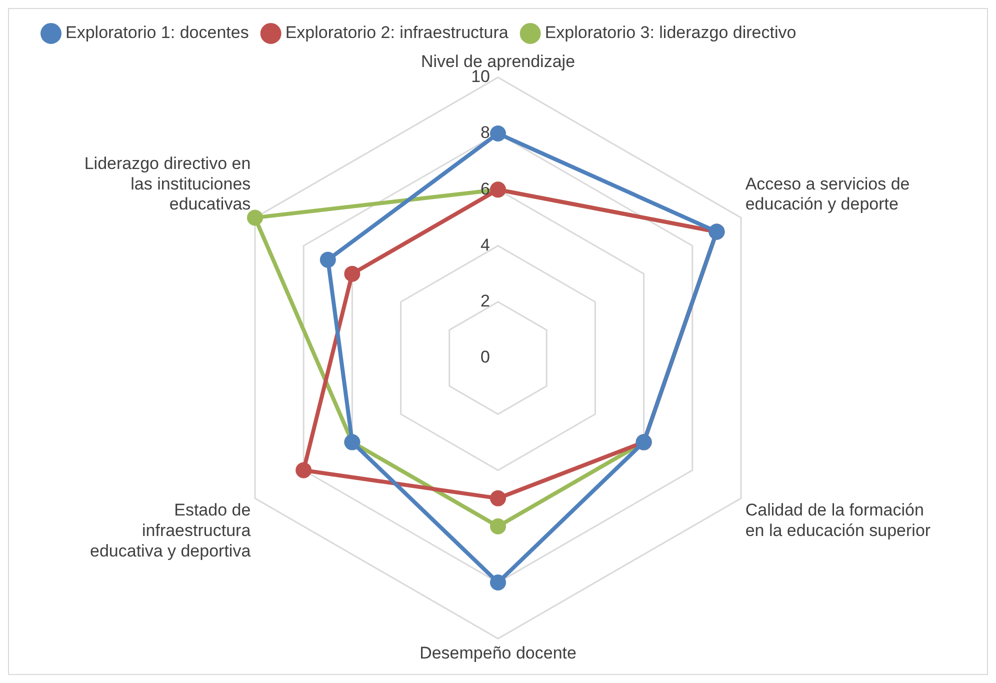 The width and height of the screenshot is (996, 683). What do you see at coordinates (827, 194) in the screenshot?
I see `spoke-label: Acceso a servicios de educación y deporte` at bounding box center [827, 194].